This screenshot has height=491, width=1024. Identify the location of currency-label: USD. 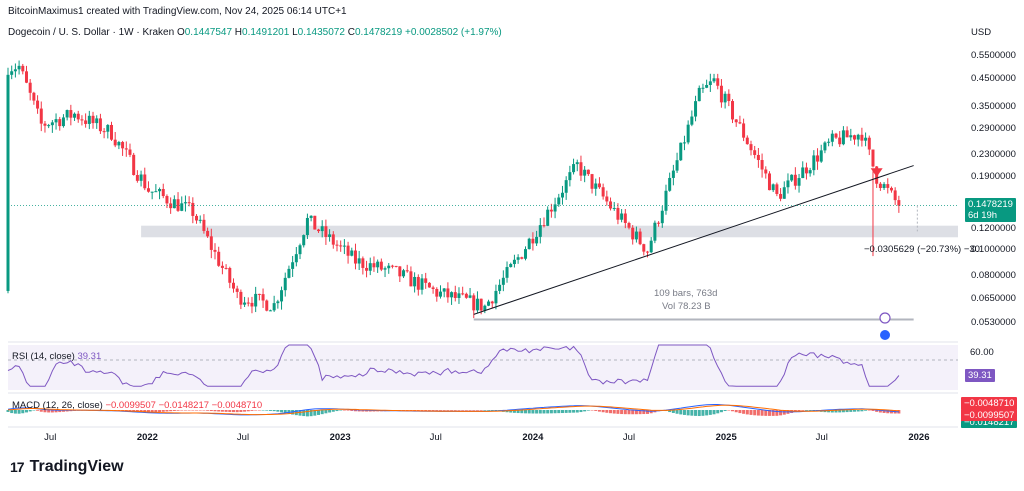
(981, 32).